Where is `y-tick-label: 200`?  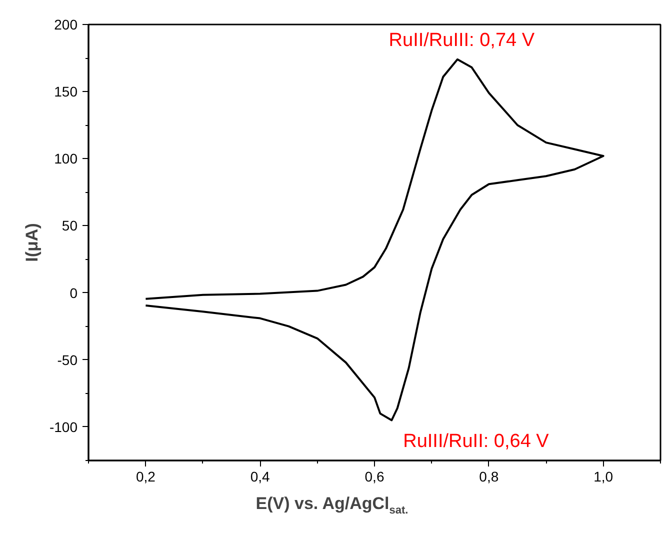 y-tick-label: 200 is located at coordinates (66, 24).